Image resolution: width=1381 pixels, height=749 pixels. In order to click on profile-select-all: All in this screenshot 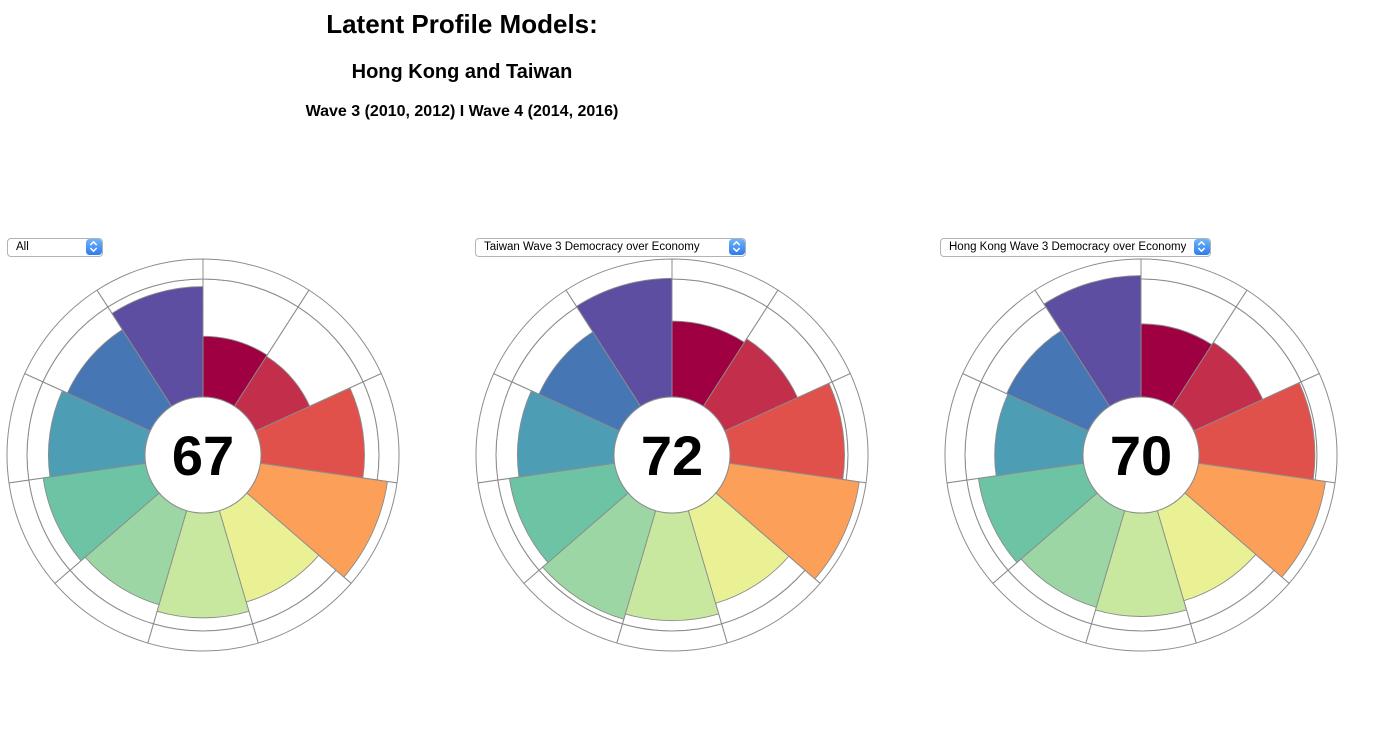, I will do `click(55, 247)`.